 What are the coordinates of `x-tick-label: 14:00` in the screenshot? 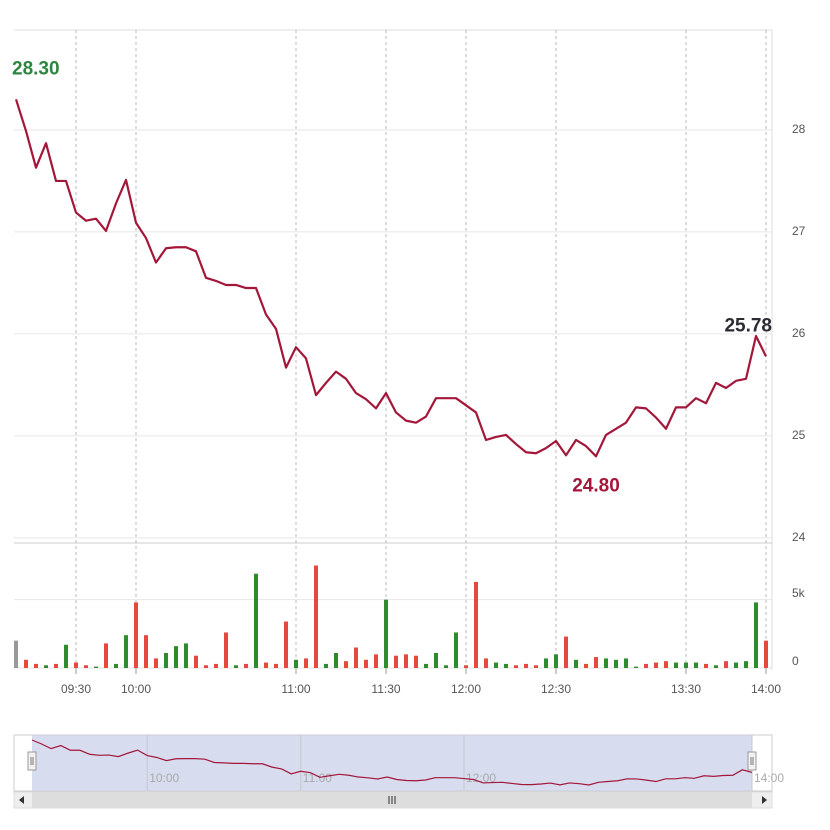 It's located at (766, 689).